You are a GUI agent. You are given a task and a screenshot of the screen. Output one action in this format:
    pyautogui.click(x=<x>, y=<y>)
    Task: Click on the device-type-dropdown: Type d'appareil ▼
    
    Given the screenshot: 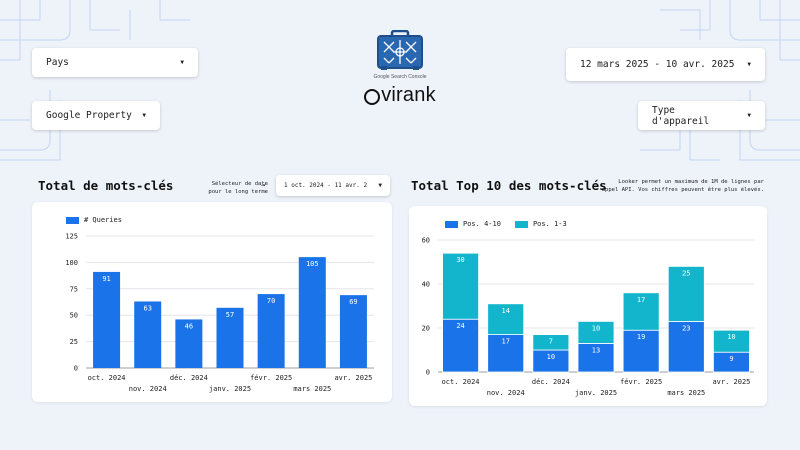 What is the action you would take?
    pyautogui.click(x=701, y=115)
    